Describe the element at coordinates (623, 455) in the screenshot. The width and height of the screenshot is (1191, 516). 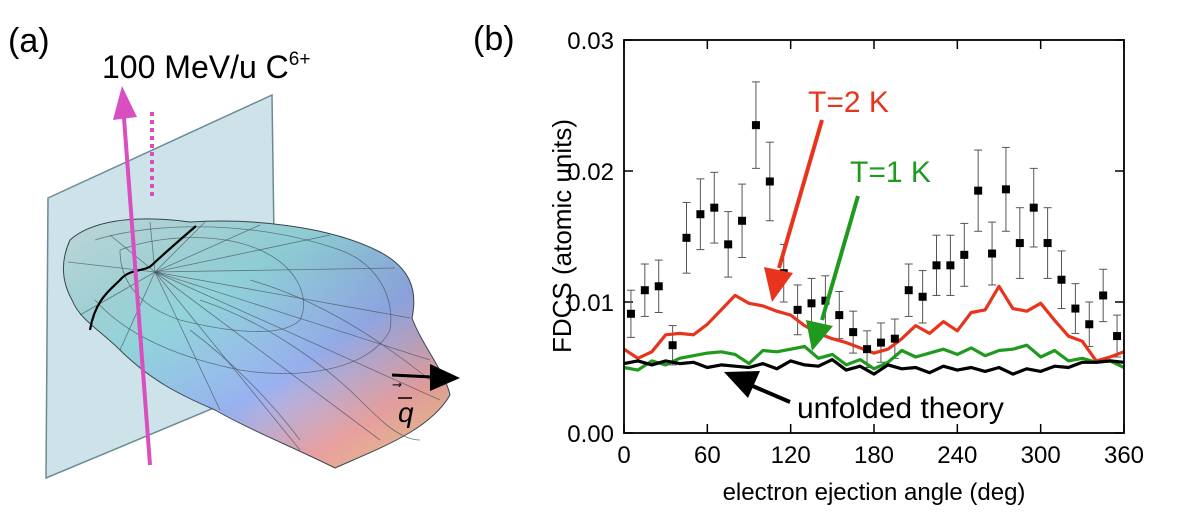
I see `x-tick-label: 0` at that location.